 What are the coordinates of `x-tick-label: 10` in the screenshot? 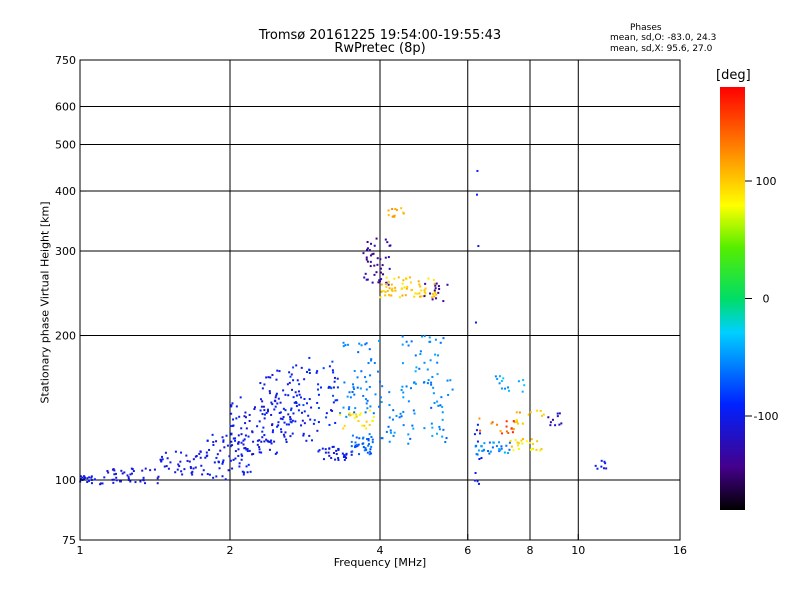 It's located at (578, 550).